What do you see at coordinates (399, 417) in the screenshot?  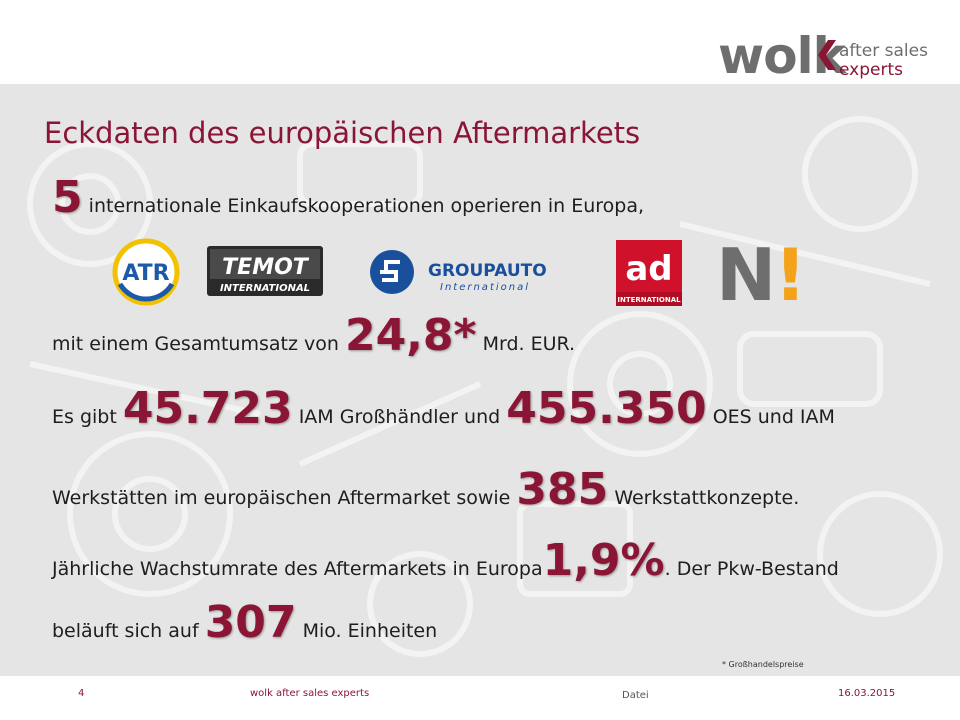 I see `line-text-mid: IAM Großhändler und` at bounding box center [399, 417].